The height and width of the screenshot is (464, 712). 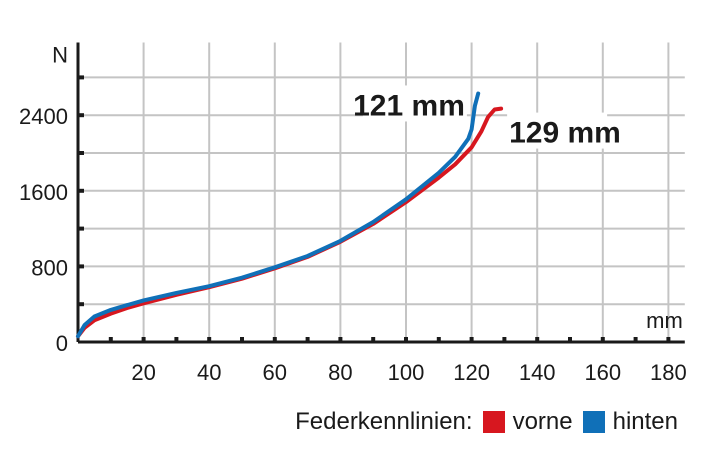 I want to click on legend-title: Federkennlinien:, so click(x=384, y=421).